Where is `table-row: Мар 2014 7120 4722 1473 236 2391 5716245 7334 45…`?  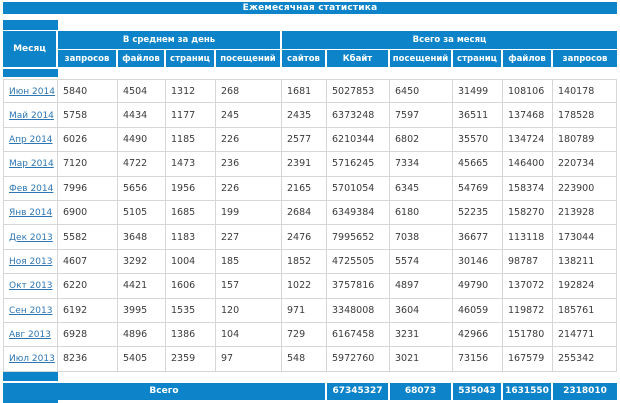
table-row: Мар 2014 7120 4722 1473 236 2391 5716245 7334 45… is located at coordinates (310, 164).